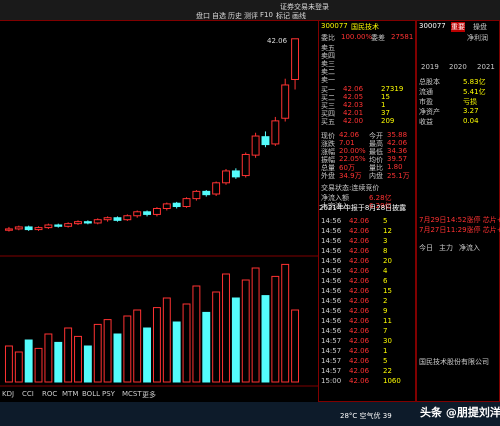  Describe the element at coordinates (328, 114) in the screenshot. I see `buy-label: 买四` at that location.